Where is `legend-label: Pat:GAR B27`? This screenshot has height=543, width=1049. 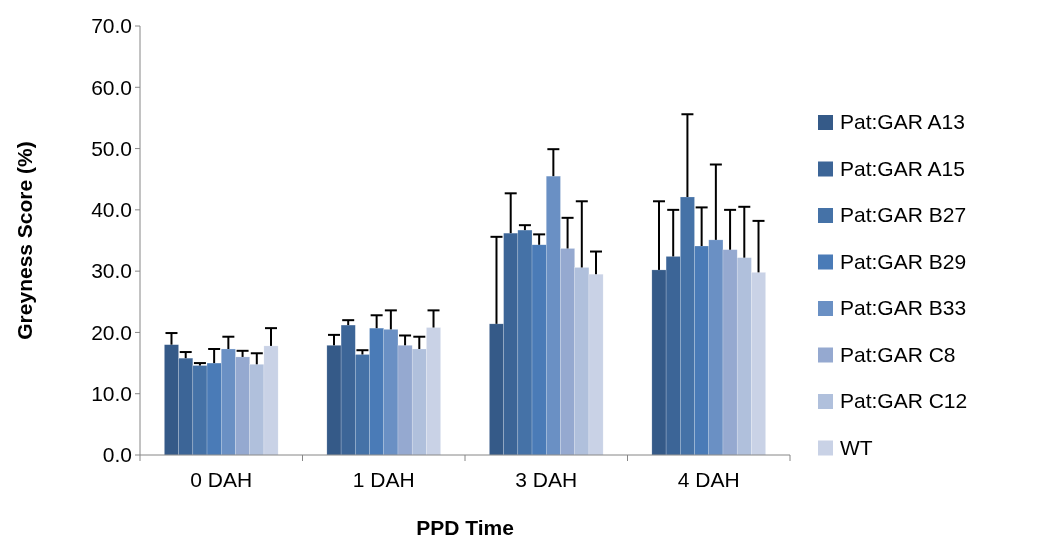
legend-label: Pat:GAR B27 is located at coordinates (903, 215).